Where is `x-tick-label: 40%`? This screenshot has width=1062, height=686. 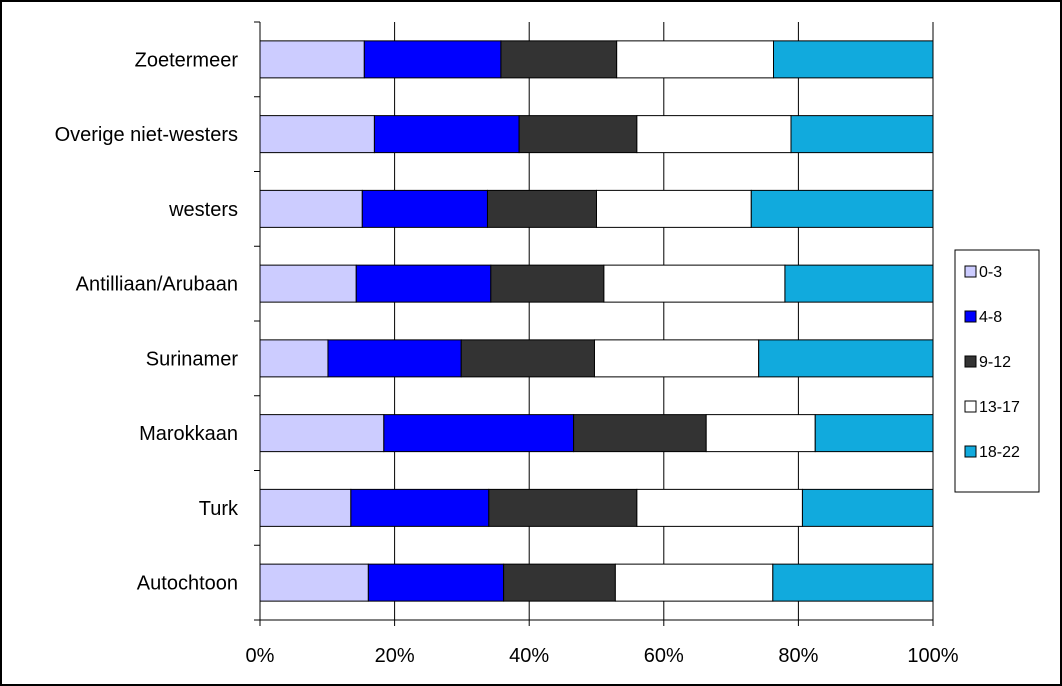 x-tick-label: 40% is located at coordinates (529, 656).